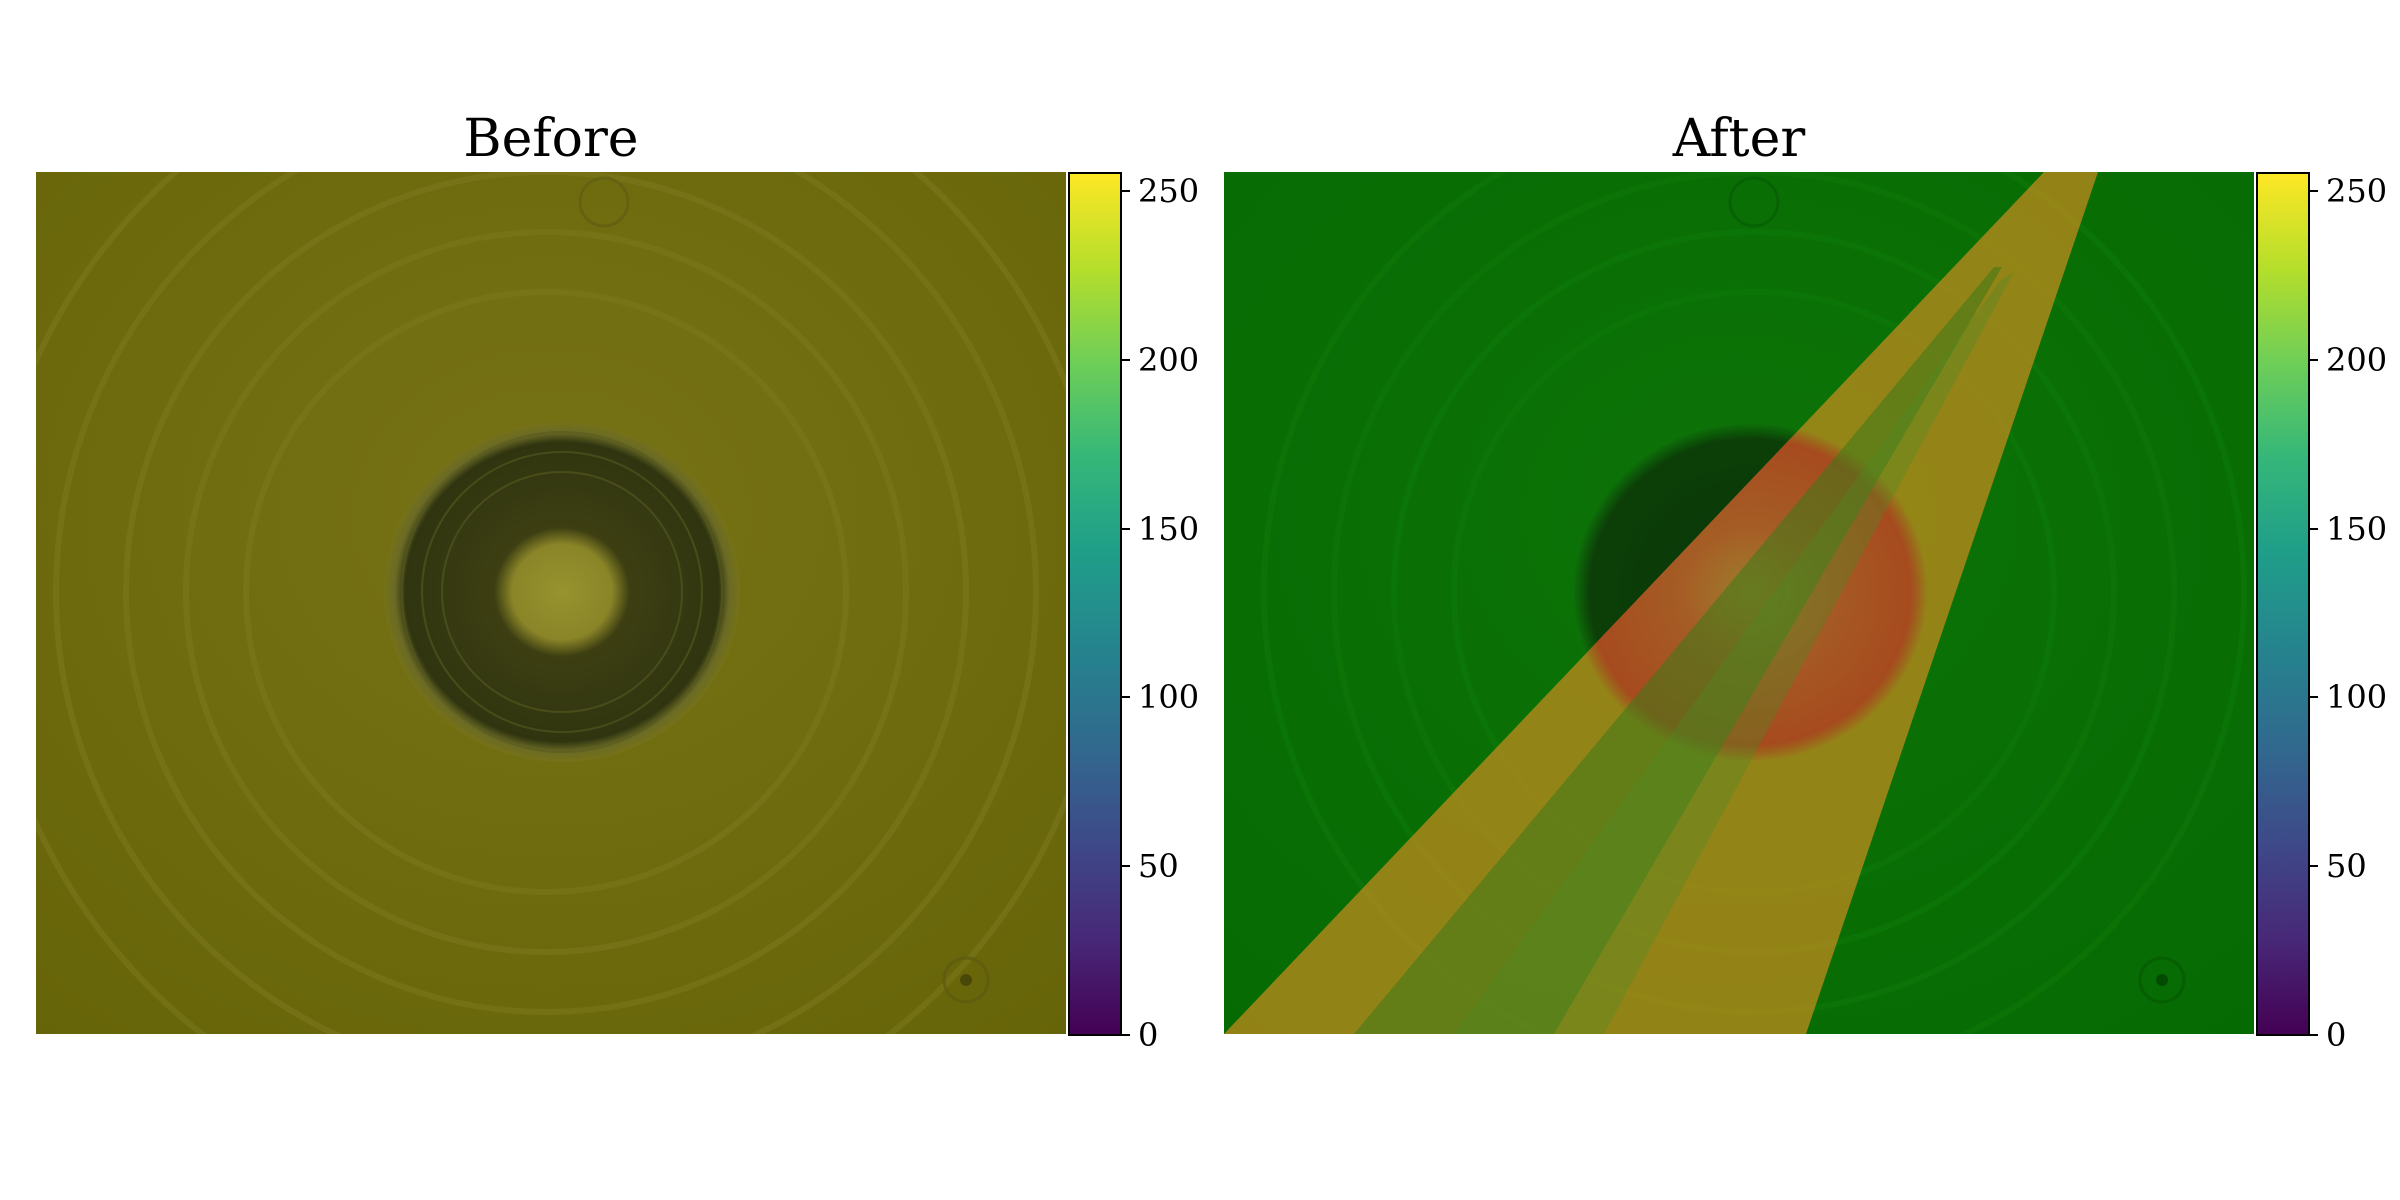 The height and width of the screenshot is (1200, 2400). I want to click on after-colorbar-tick-100: 100, so click(2357, 697).